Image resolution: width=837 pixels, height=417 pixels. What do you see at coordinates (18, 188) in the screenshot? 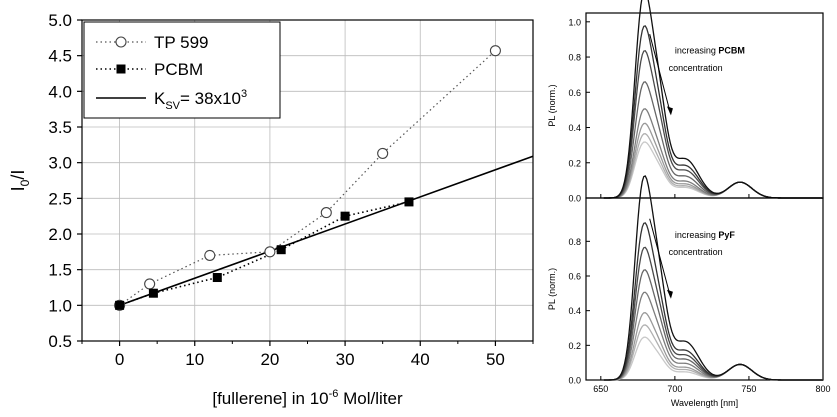
I see `y-axis-label-main: I` at bounding box center [18, 188].